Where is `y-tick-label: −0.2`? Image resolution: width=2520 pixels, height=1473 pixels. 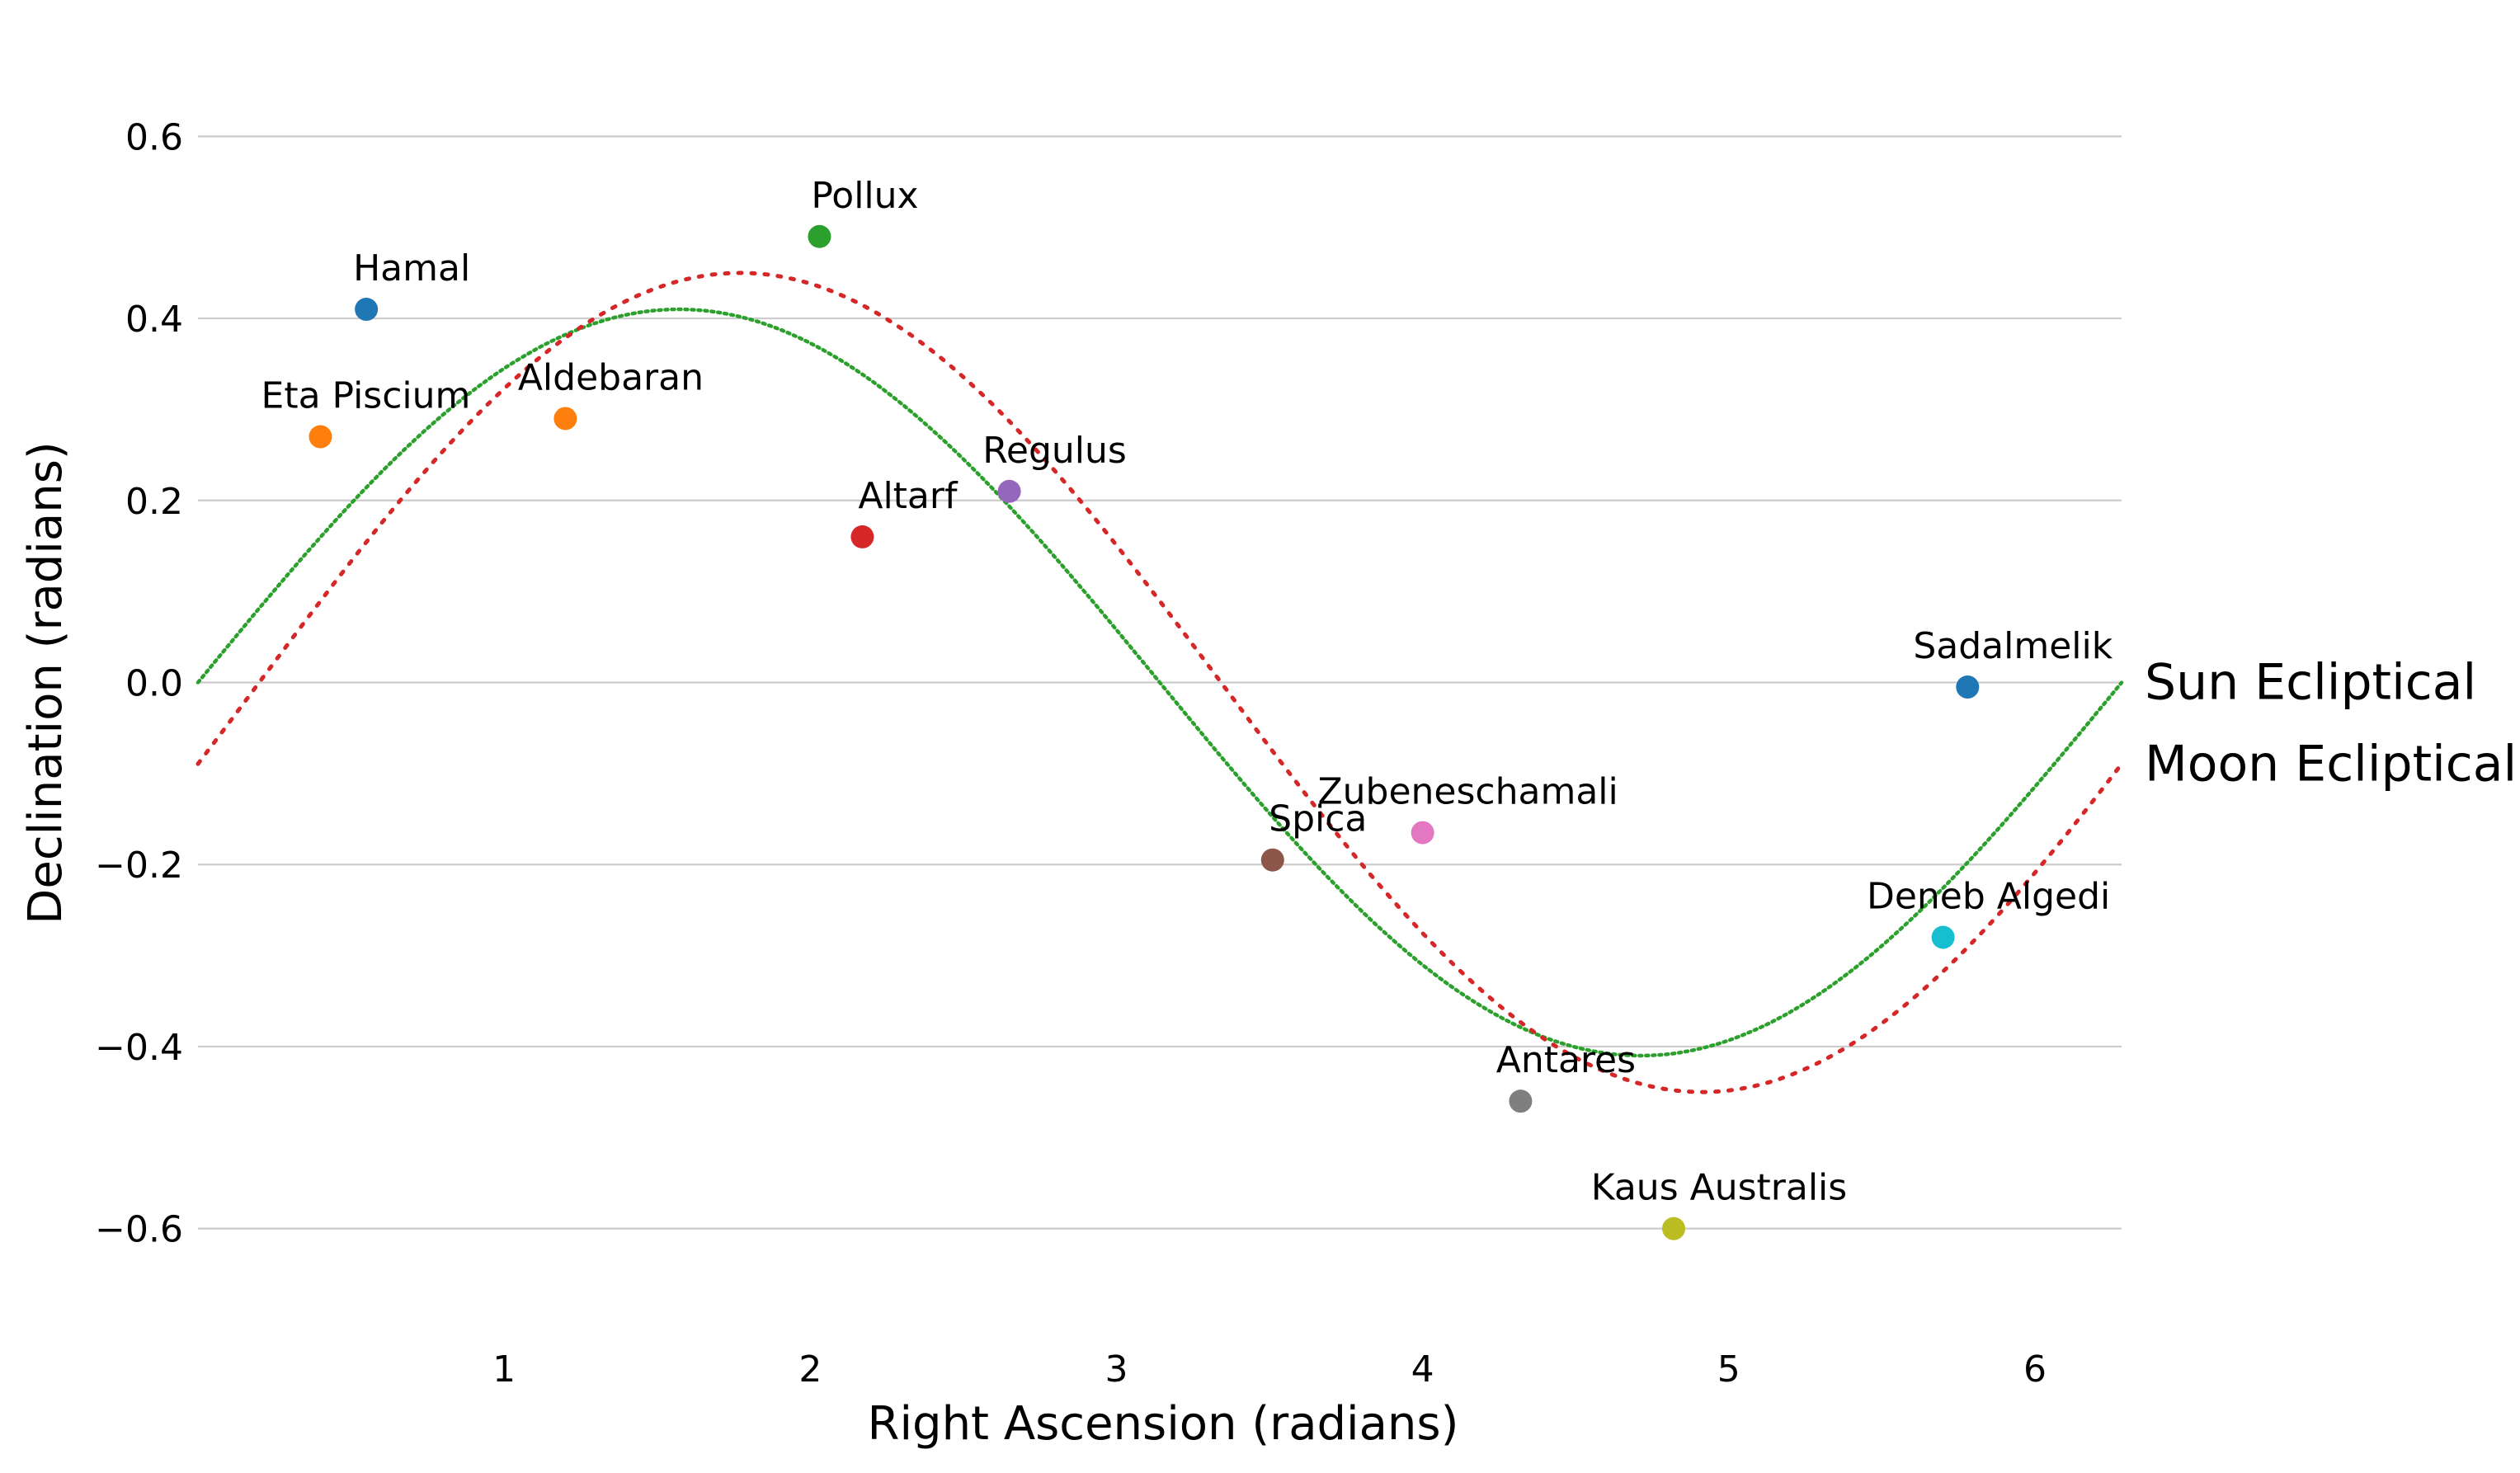 y-tick-label: −0.2 is located at coordinates (139, 866).